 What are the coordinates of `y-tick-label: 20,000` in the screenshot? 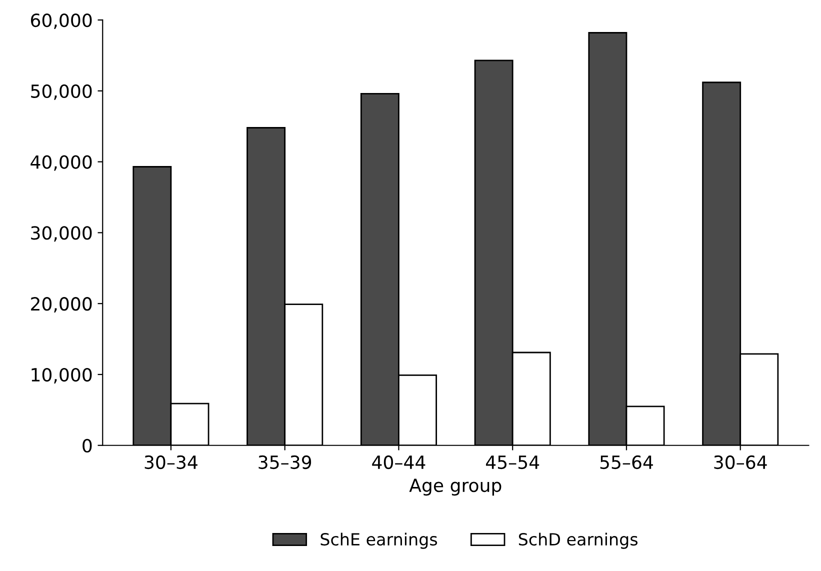 It's located at (61, 305).